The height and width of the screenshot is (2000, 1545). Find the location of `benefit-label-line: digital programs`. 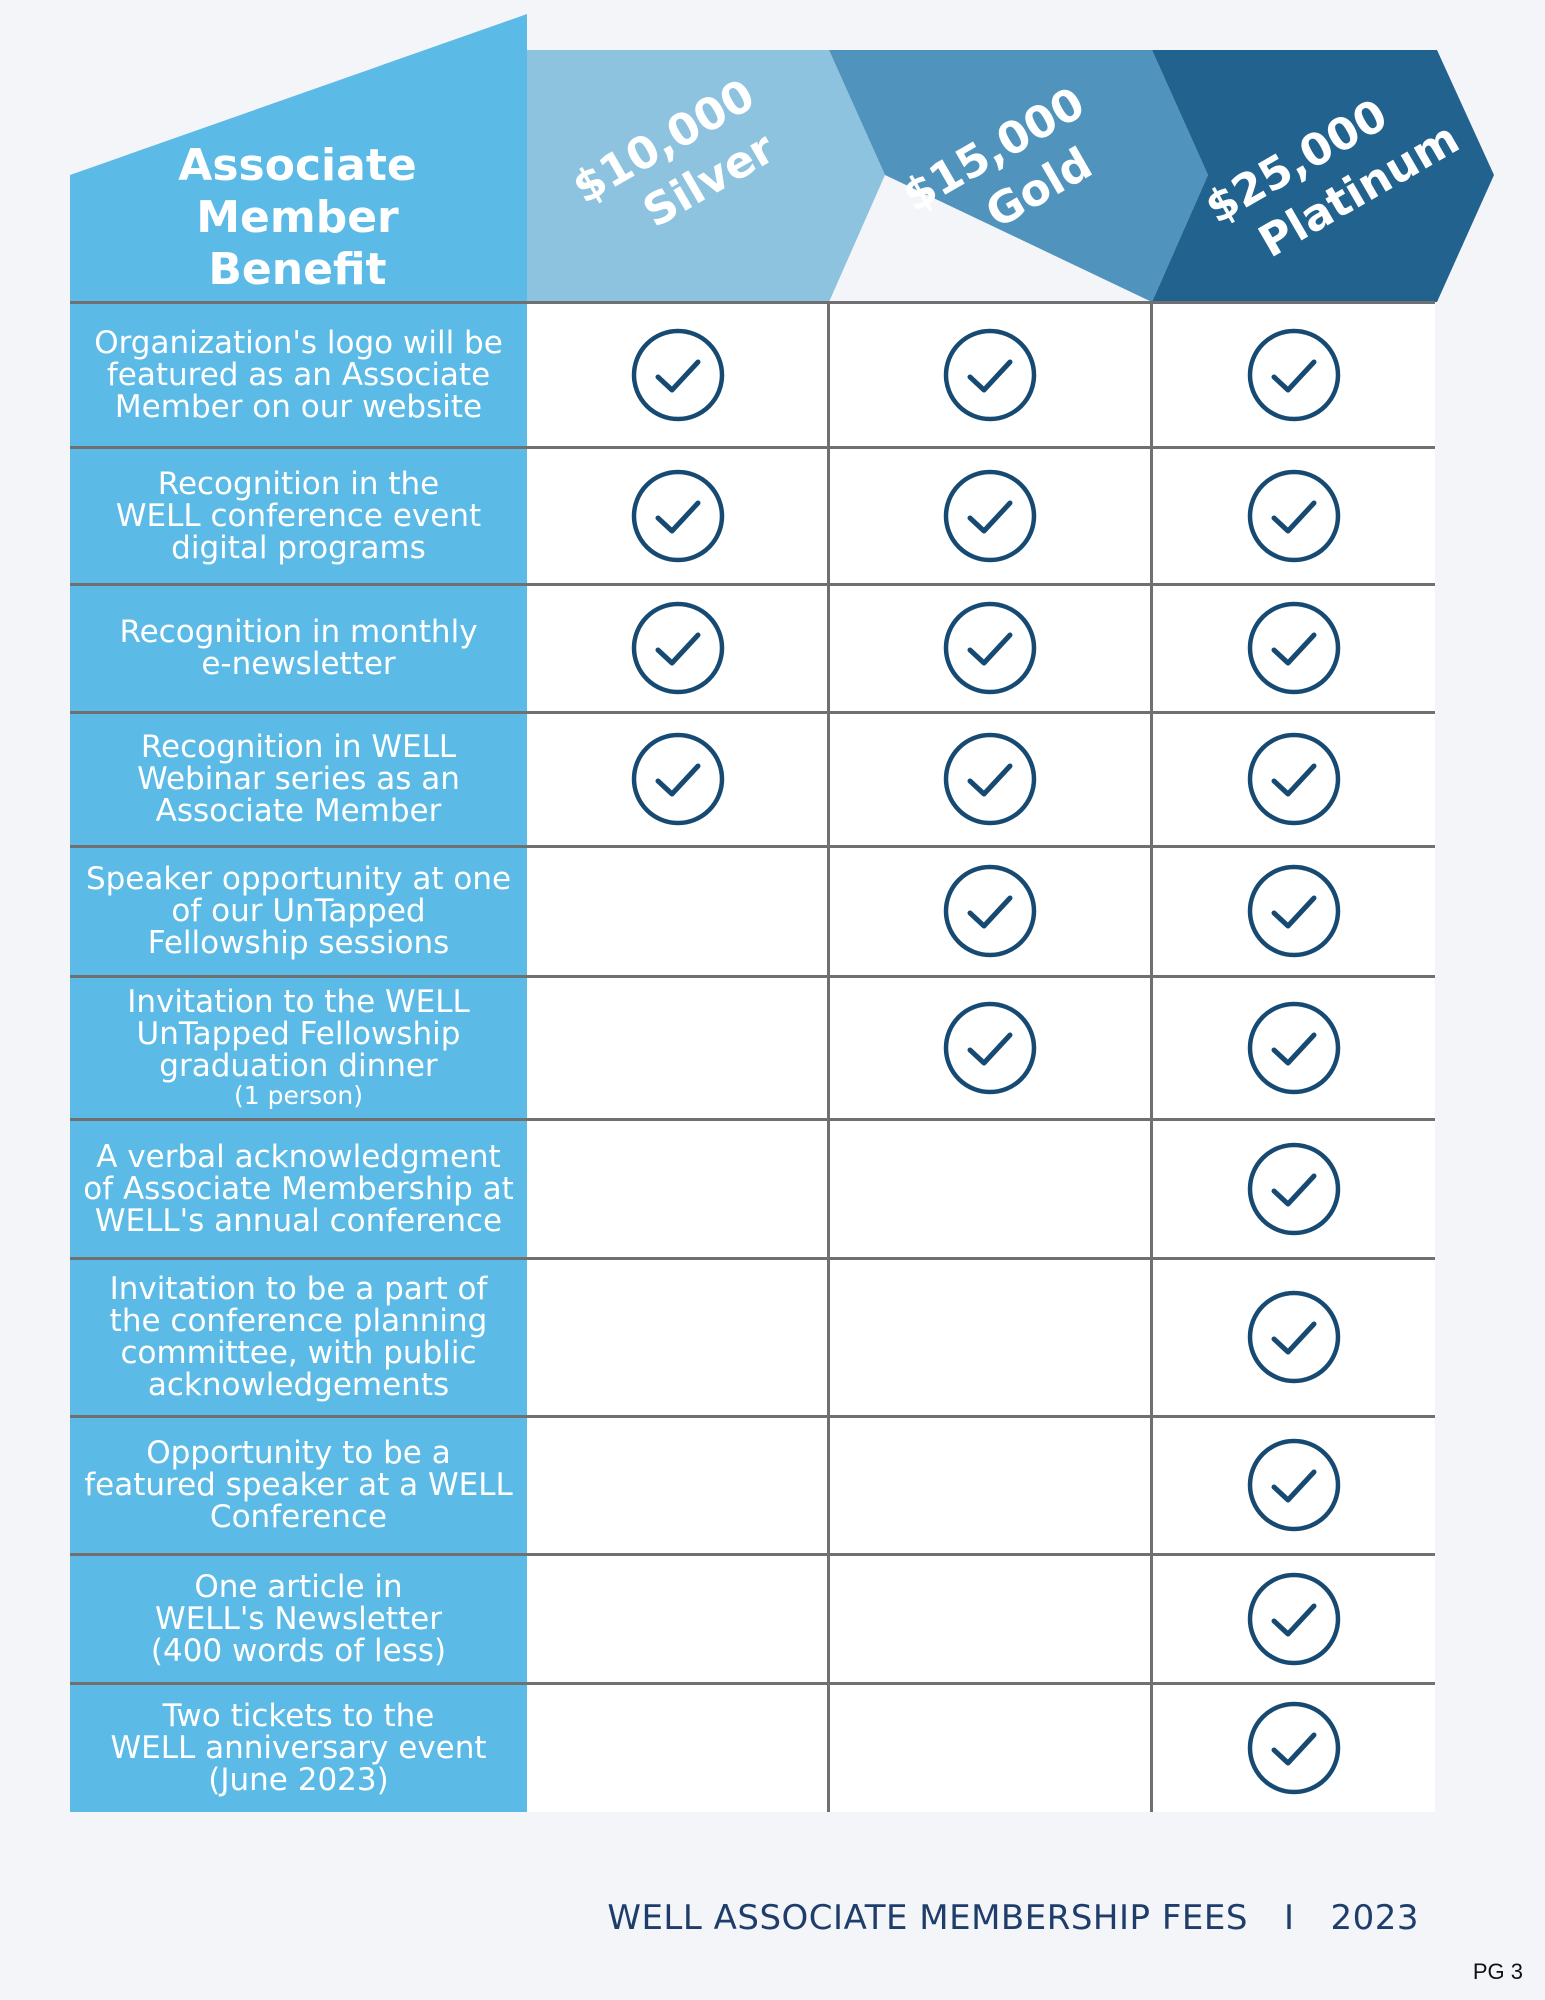

benefit-label-line: digital programs is located at coordinates (298, 547).